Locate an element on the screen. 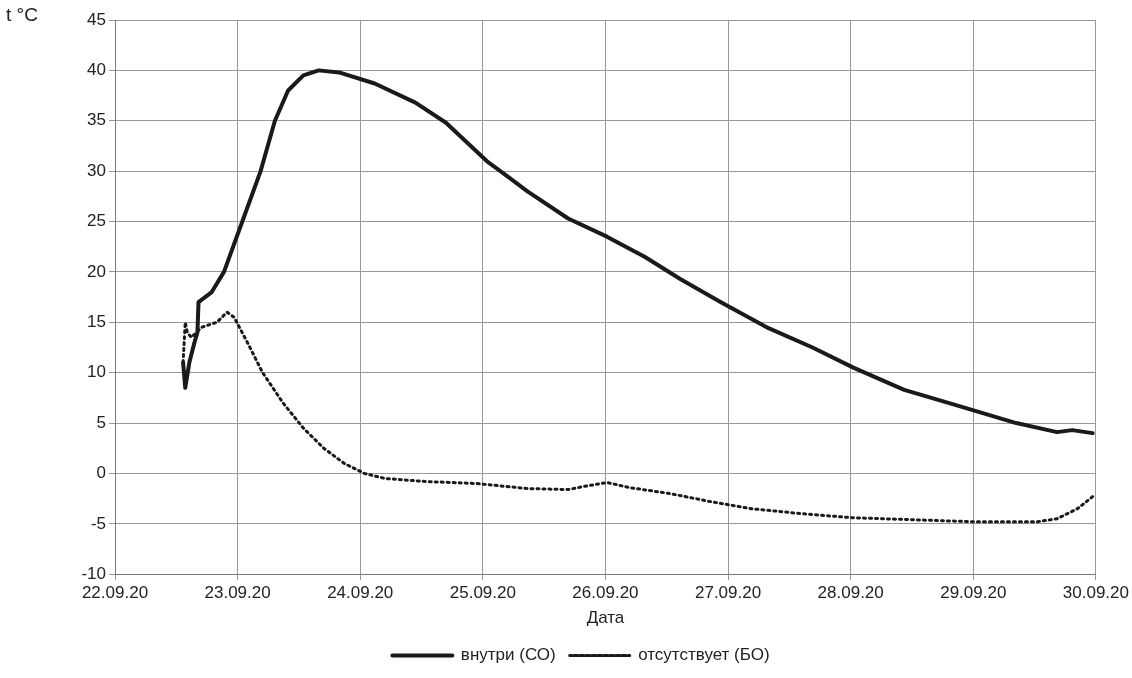 The width and height of the screenshot is (1132, 678). y-tick-label: 15 is located at coordinates (96, 321).